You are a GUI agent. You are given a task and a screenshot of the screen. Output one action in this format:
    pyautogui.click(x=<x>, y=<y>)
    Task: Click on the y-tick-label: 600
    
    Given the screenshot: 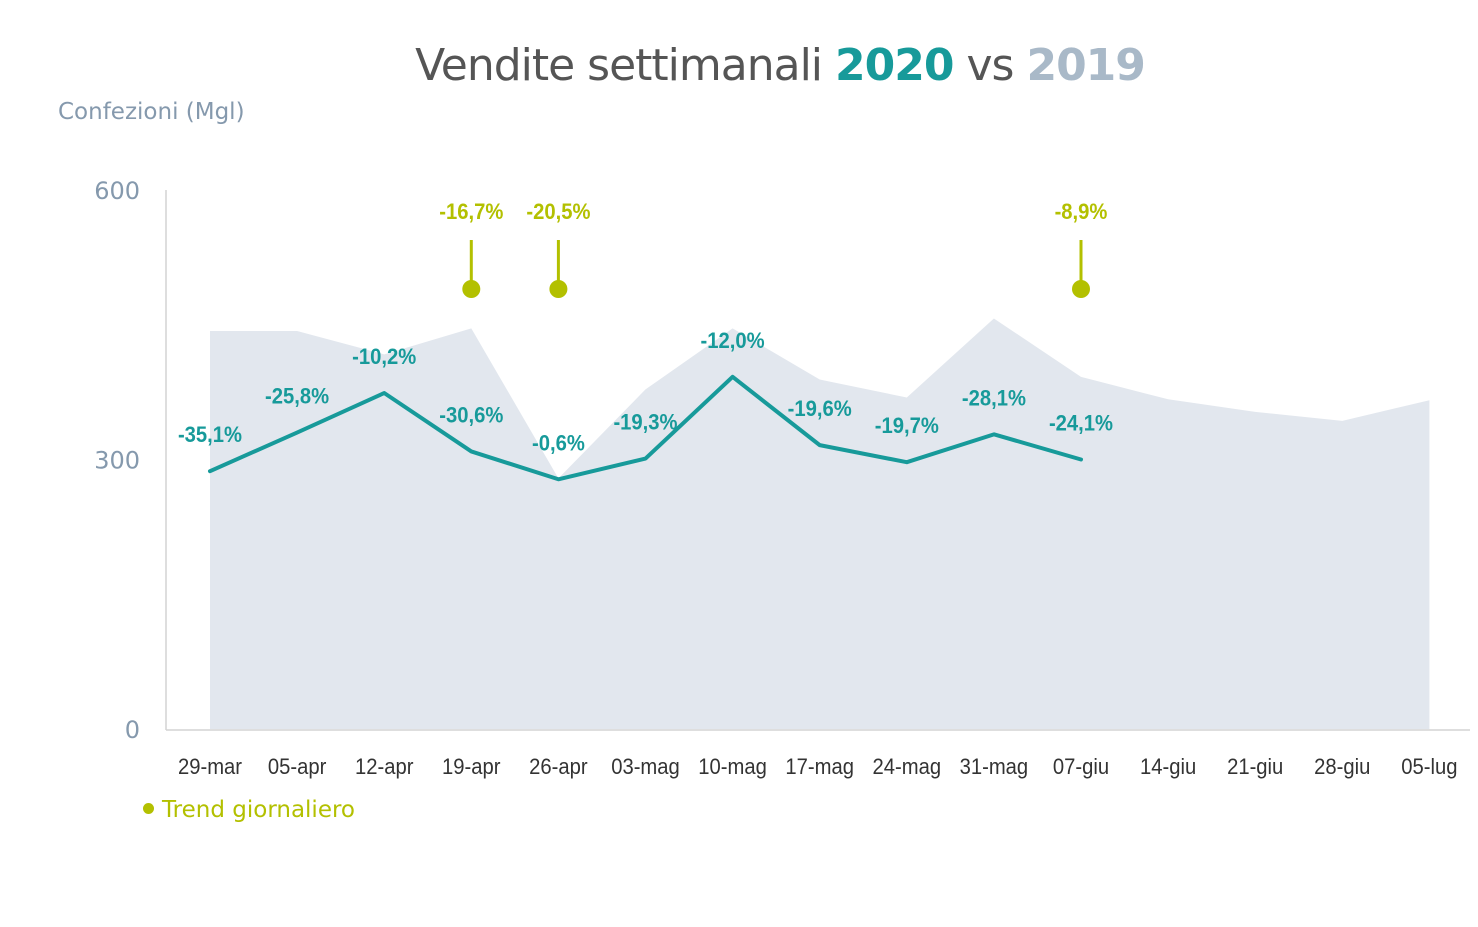 What is the action you would take?
    pyautogui.click(x=117, y=191)
    